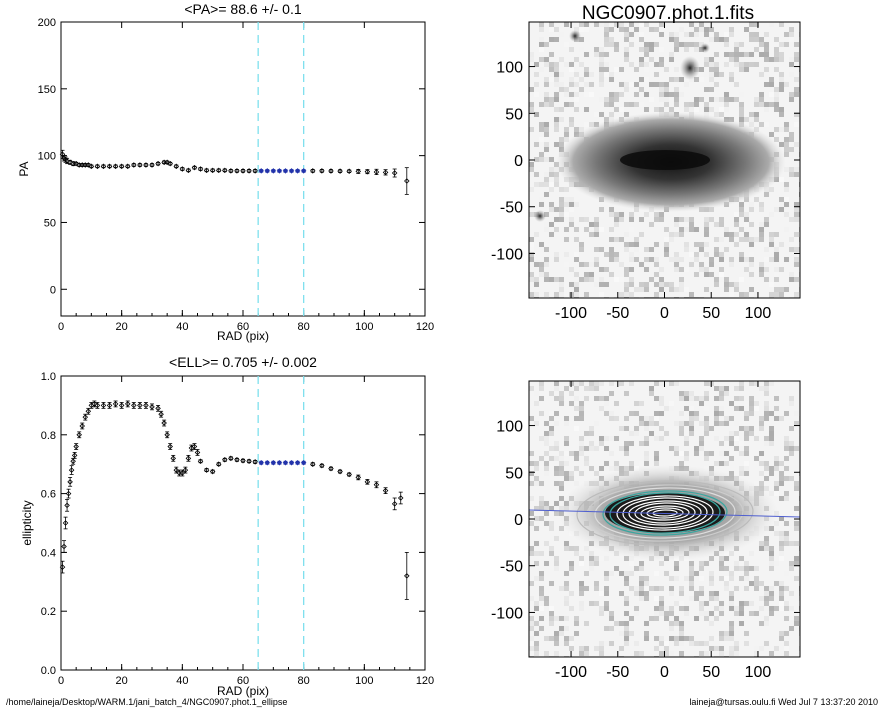 The height and width of the screenshot is (708, 885). Describe the element at coordinates (507, 613) in the screenshot. I see `img-bot-ytick-label: -100` at that location.